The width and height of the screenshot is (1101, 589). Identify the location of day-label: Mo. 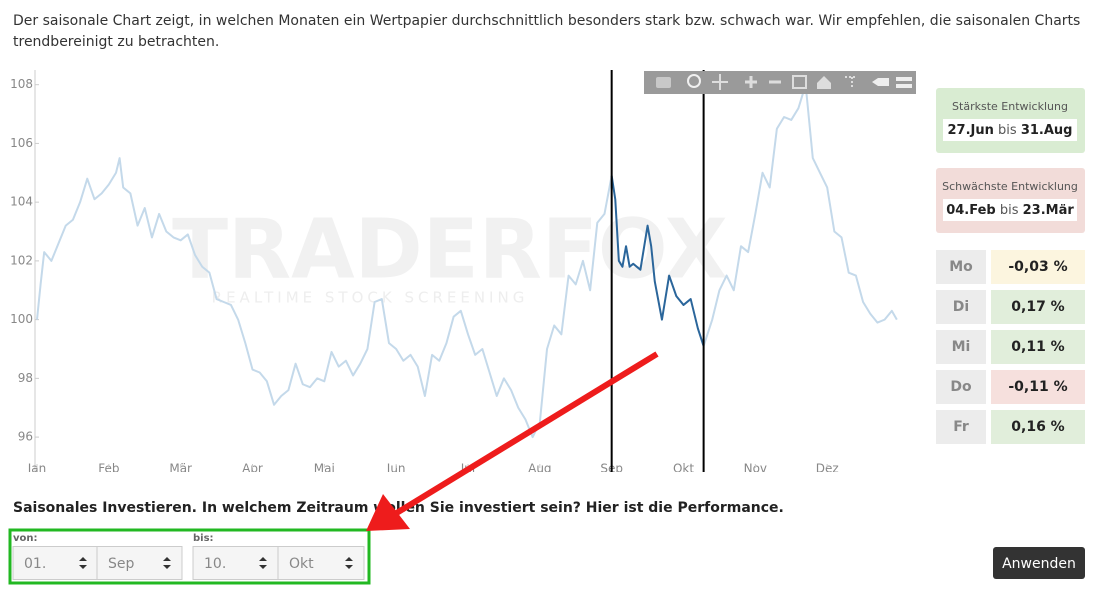
(961, 267).